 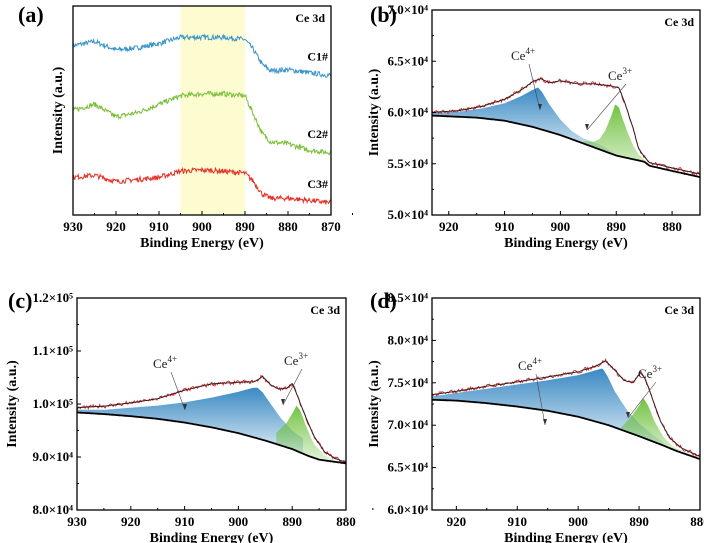 I want to click on y-tick-label: 9.0×10⁴, so click(x=52, y=456).